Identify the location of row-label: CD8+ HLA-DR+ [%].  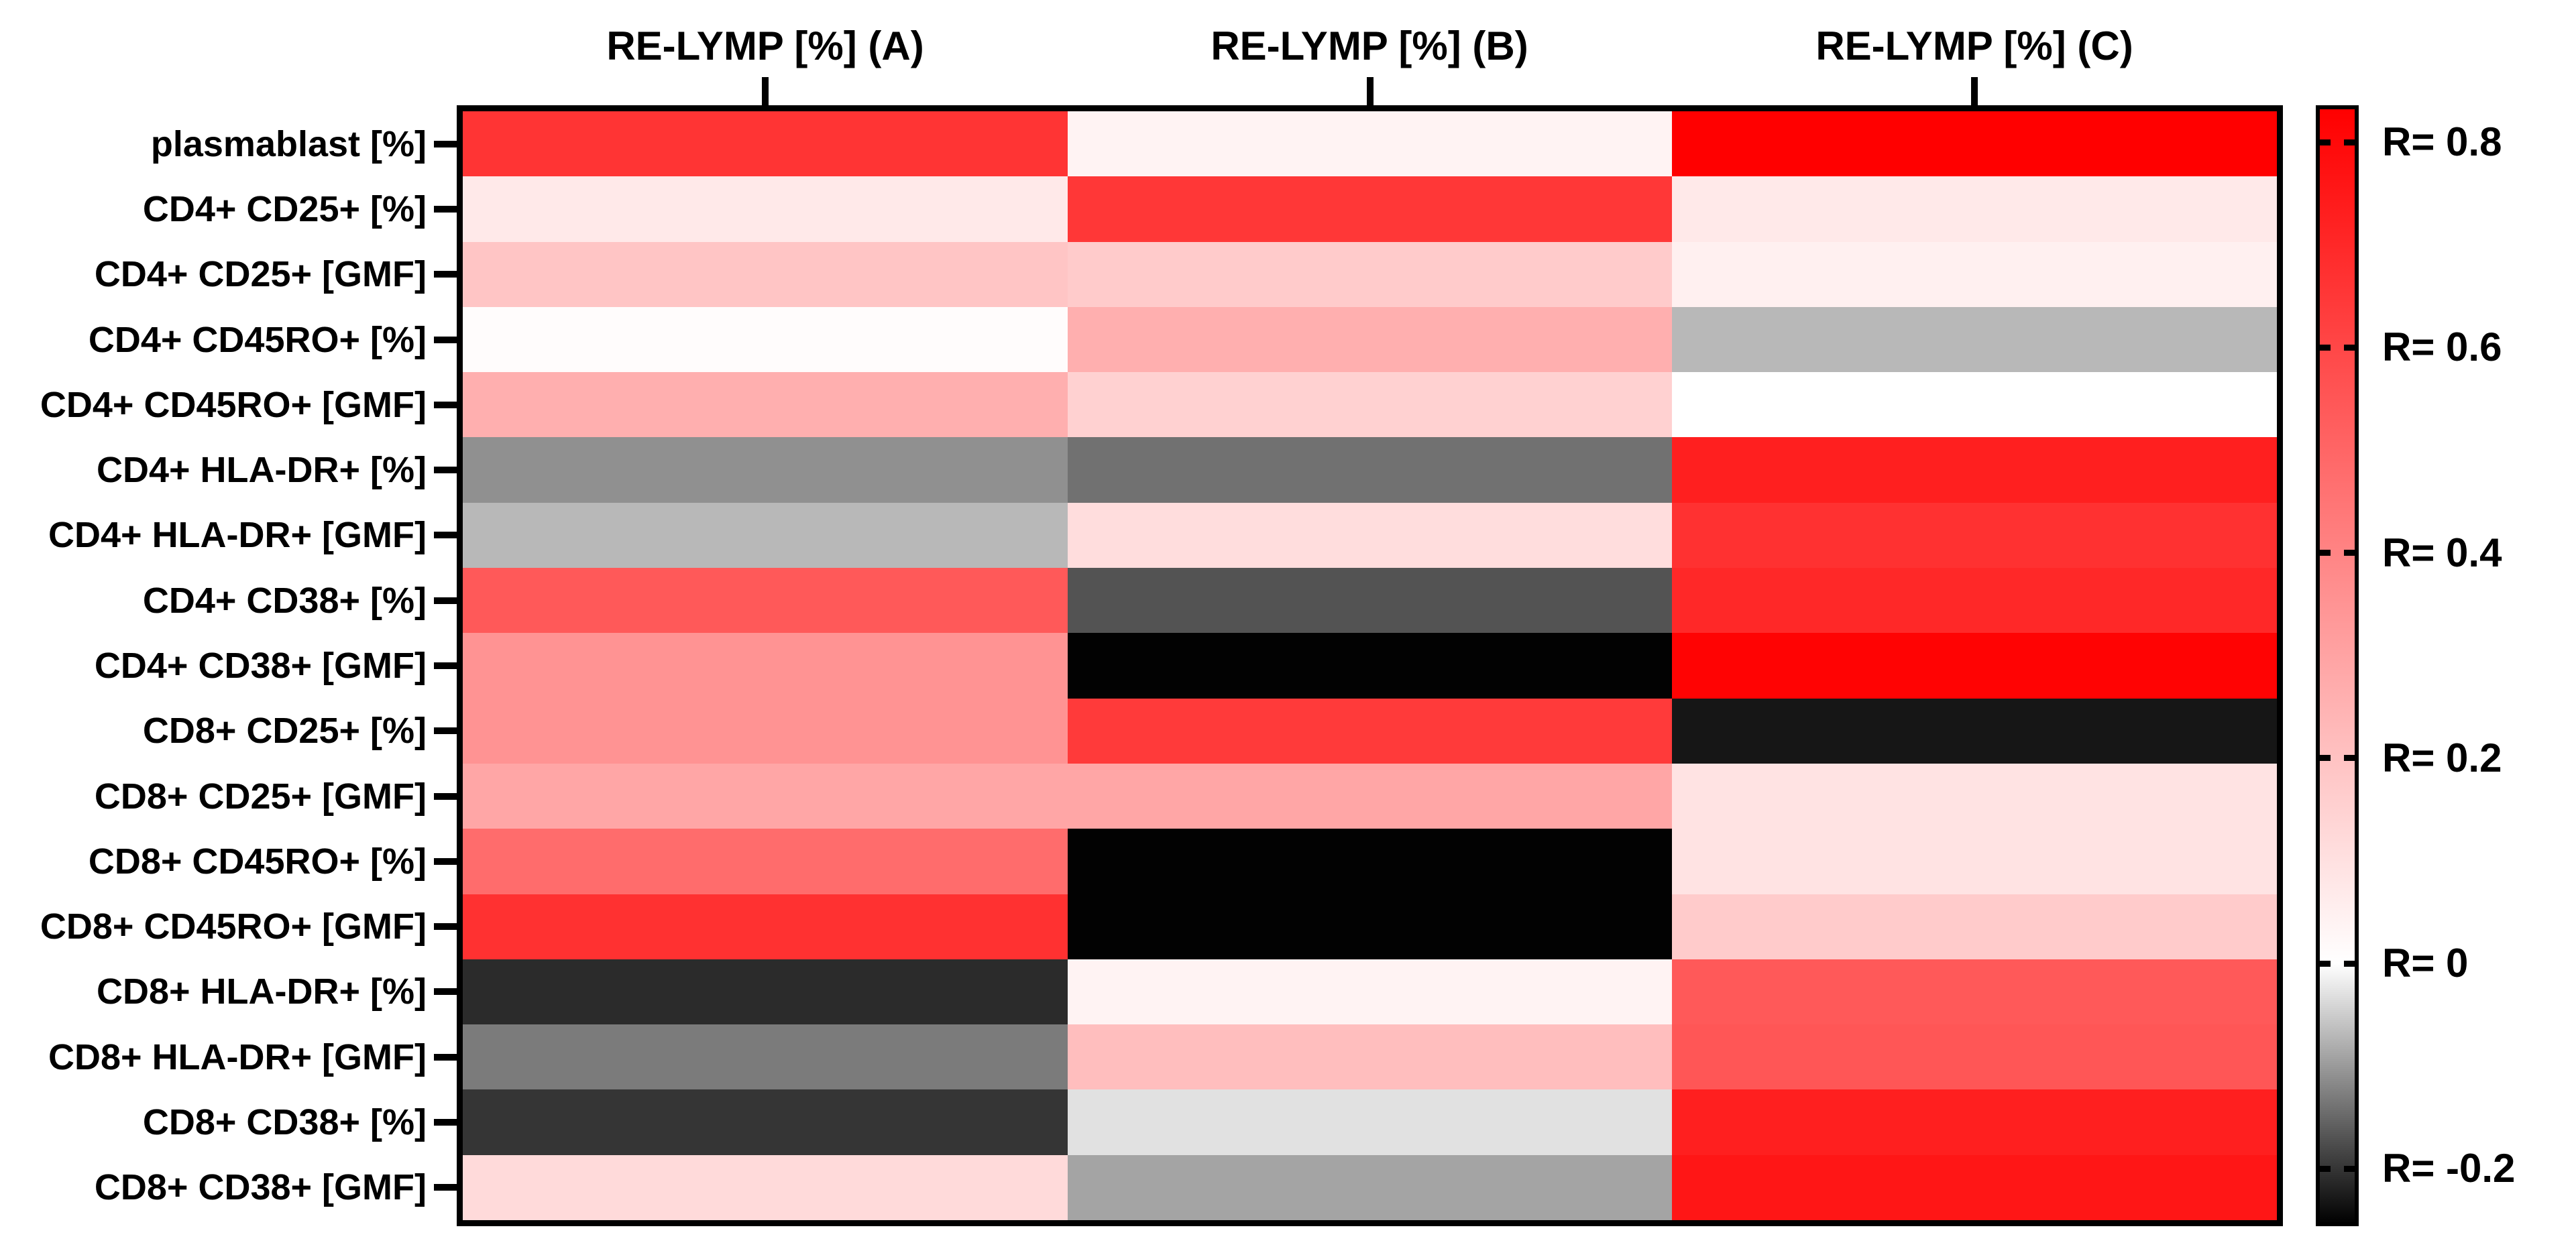
(261, 991).